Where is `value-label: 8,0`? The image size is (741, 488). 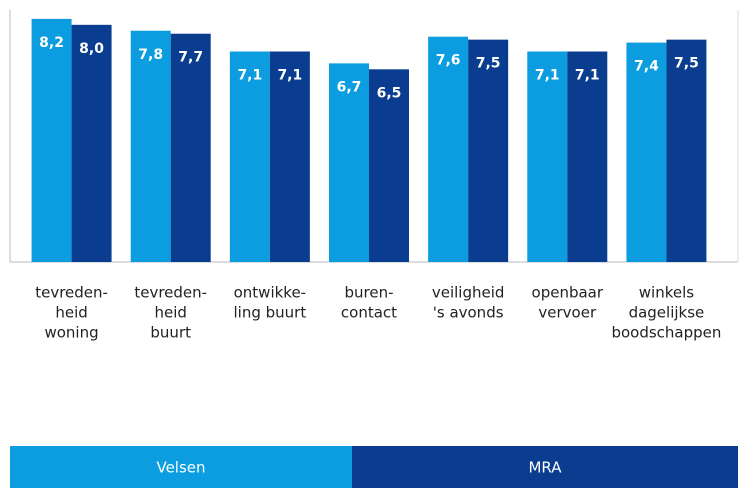
value-label: 8,0 is located at coordinates (91, 49).